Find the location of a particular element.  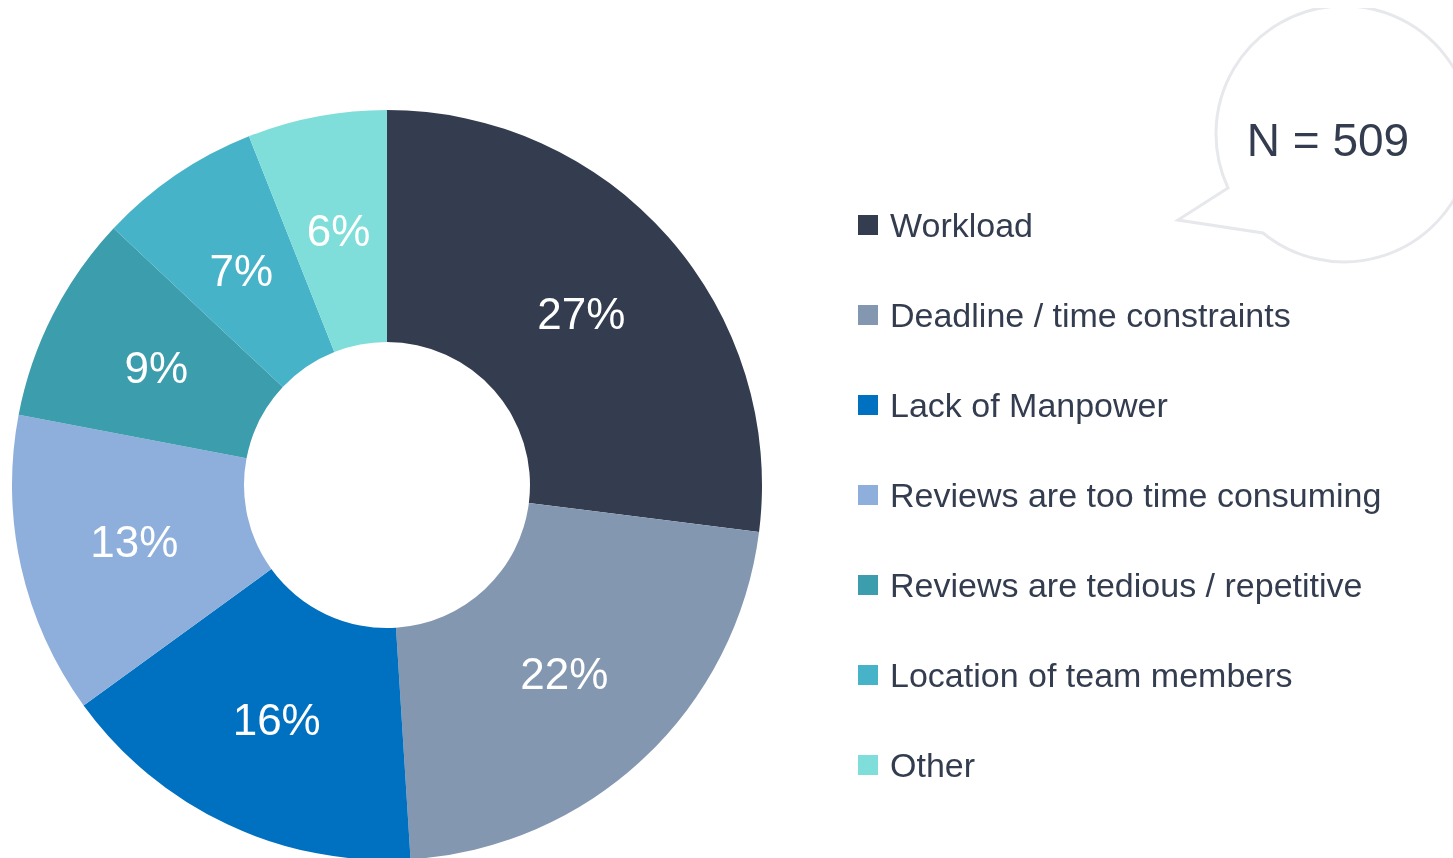

data-label: 27% is located at coordinates (581, 314).